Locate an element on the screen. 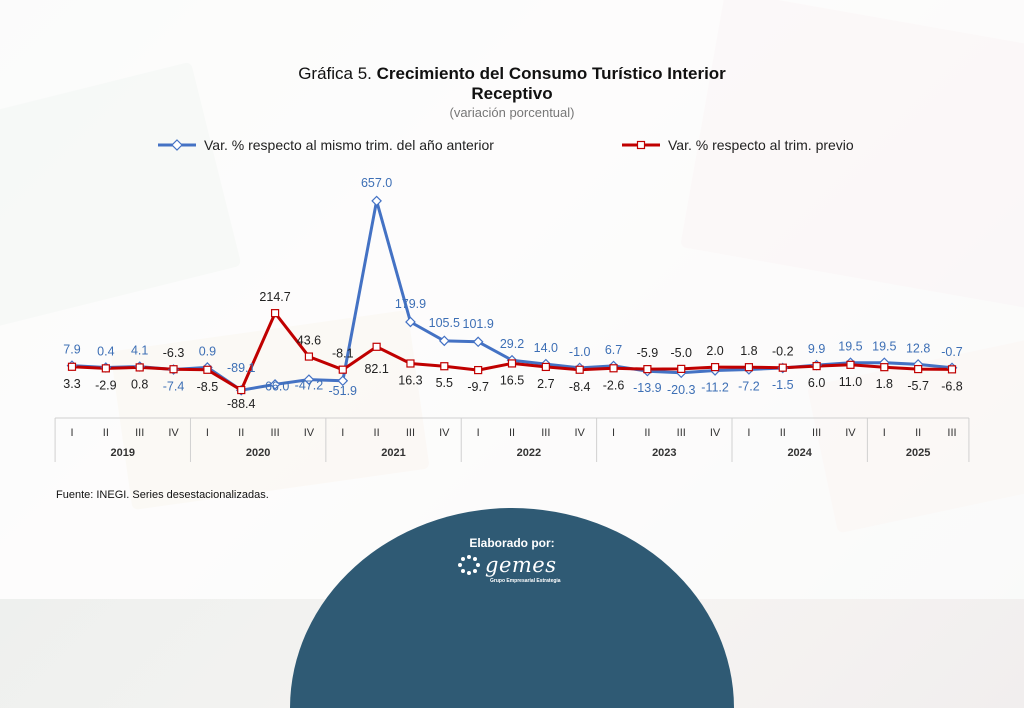 Image resolution: width=1024 pixels, height=708 pixels. data-label-qoq: -5.0 is located at coordinates (681, 353).